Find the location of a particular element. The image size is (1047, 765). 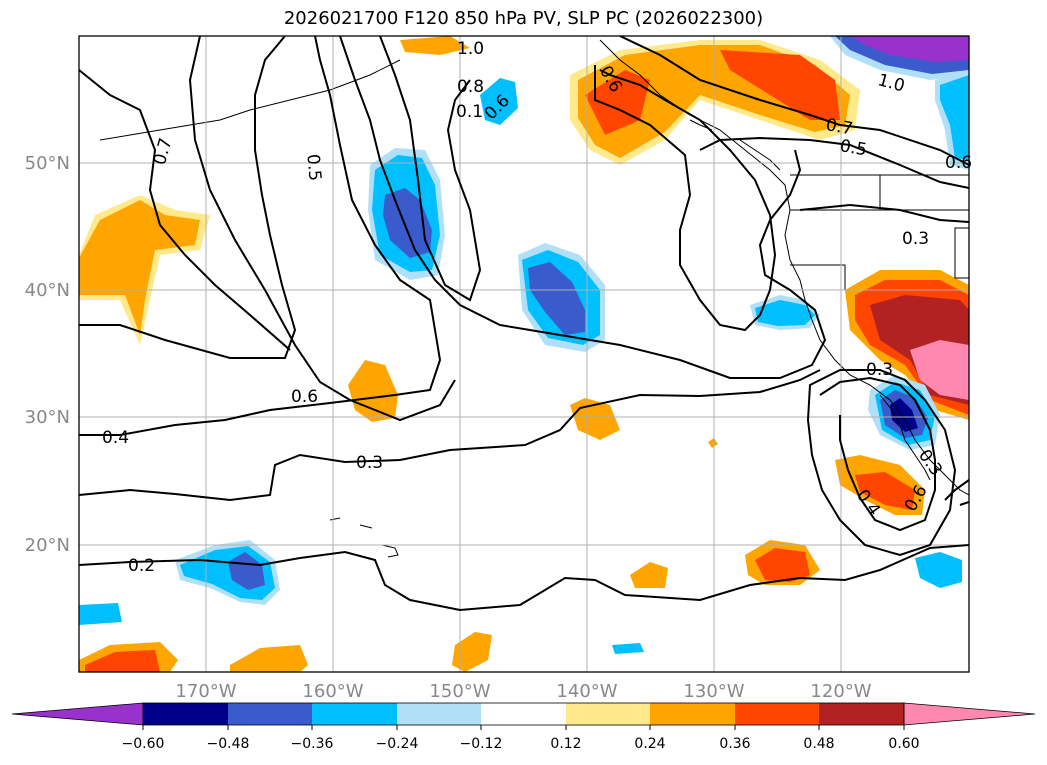

contour-label: 0.7 is located at coordinates (839, 127).